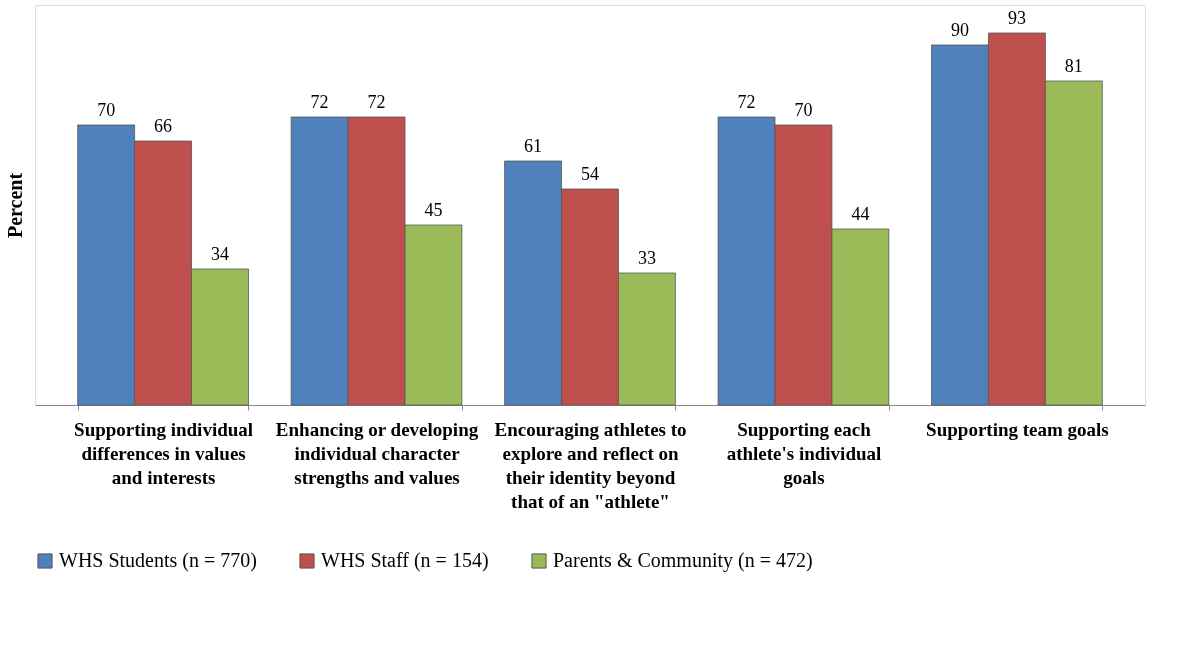 This screenshot has height=651, width=1177. Describe the element at coordinates (860, 214) in the screenshot. I see `data-label: 44` at that location.